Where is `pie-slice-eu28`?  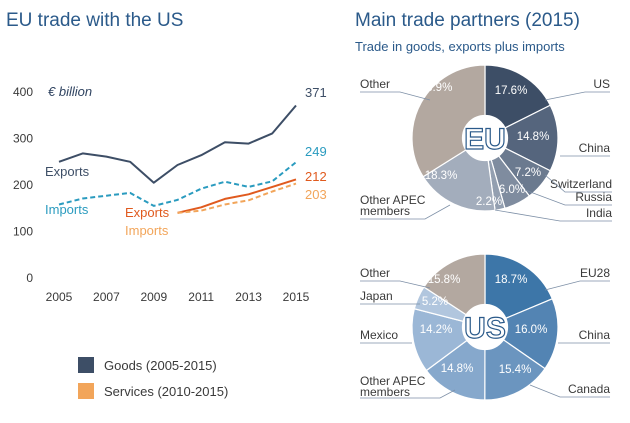 pie-slice-eu28 is located at coordinates (519, 290).